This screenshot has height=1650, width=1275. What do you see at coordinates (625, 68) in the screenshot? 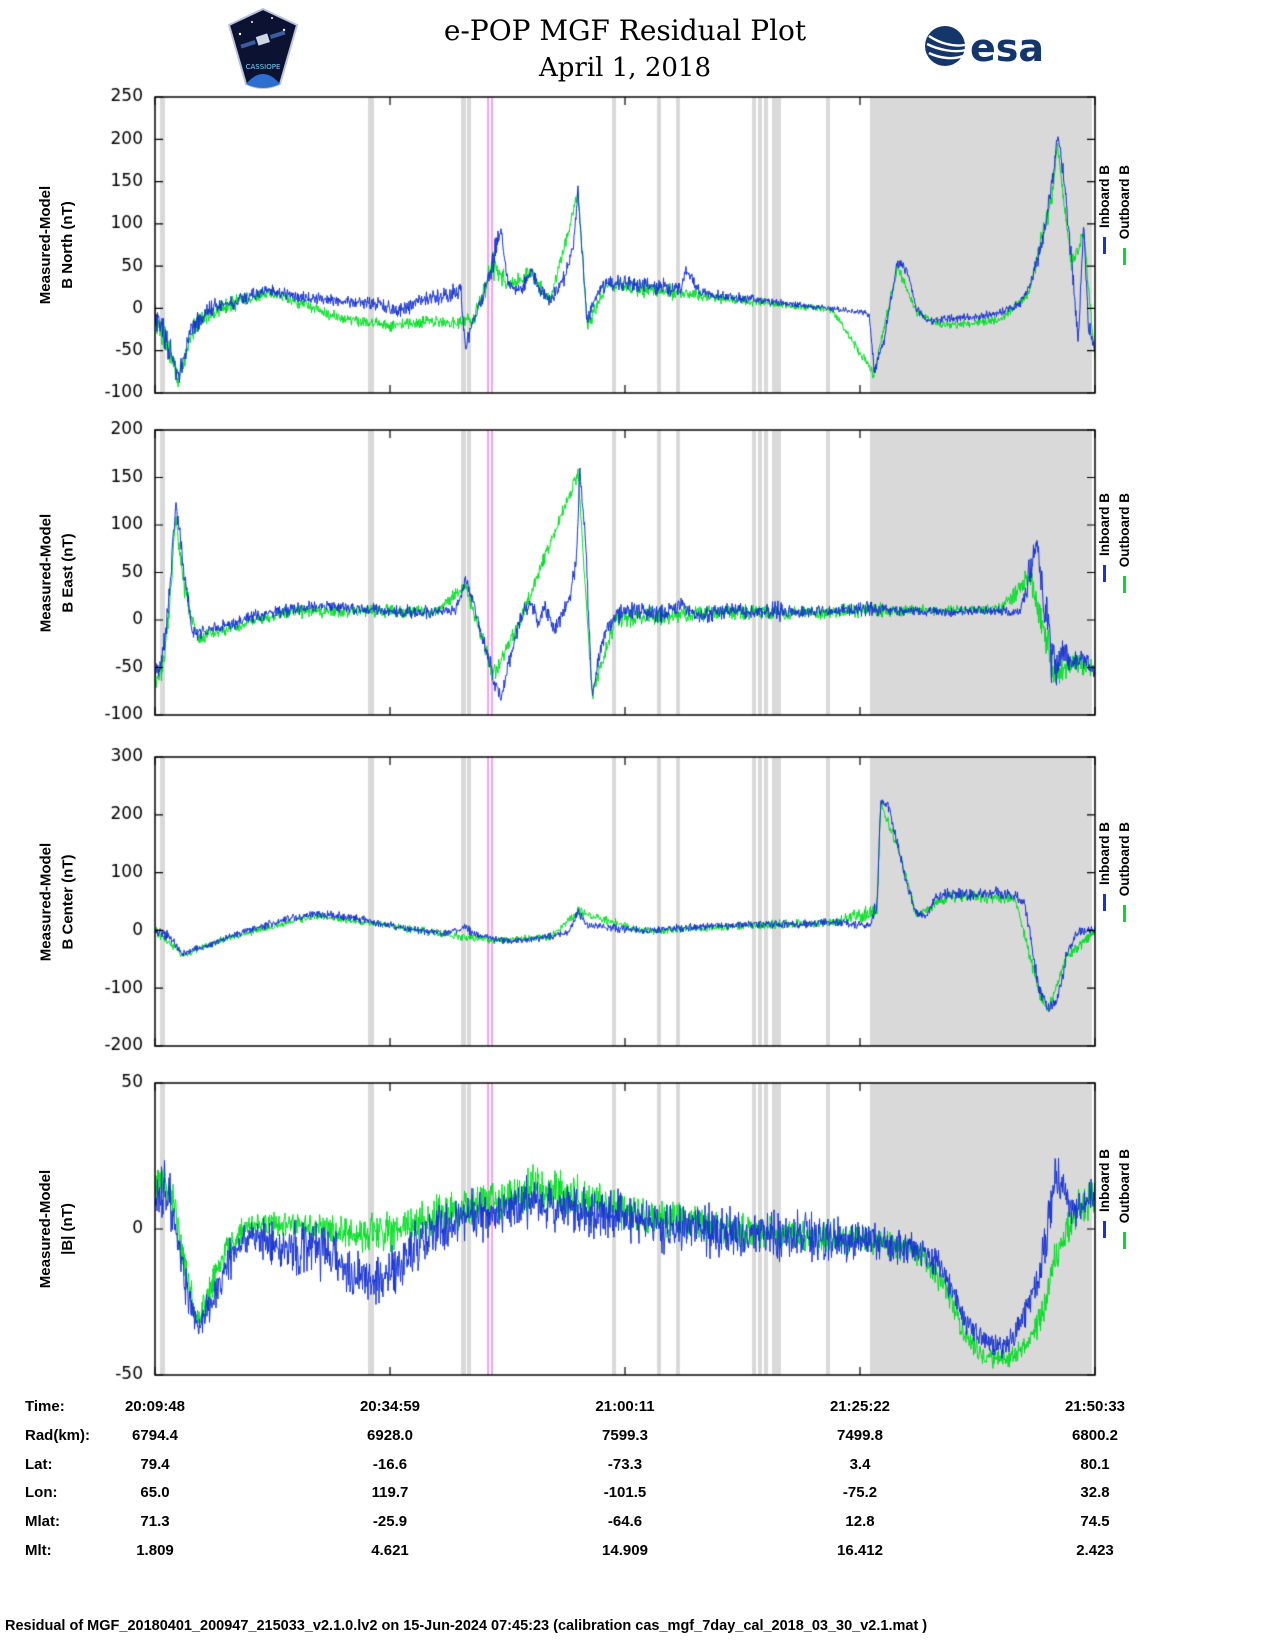
I see `page-subtitle: April 1, 2018` at bounding box center [625, 68].